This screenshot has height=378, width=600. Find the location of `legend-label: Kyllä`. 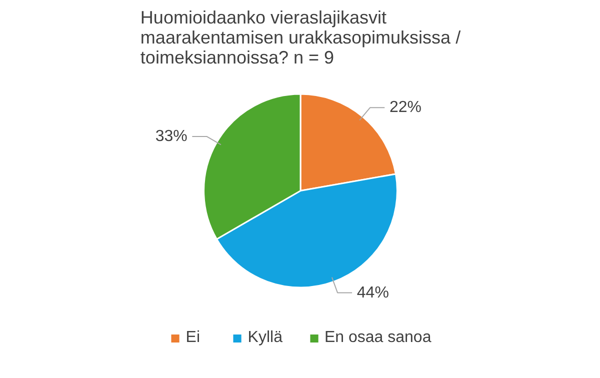

legend-label: Kyllä is located at coordinates (265, 338).